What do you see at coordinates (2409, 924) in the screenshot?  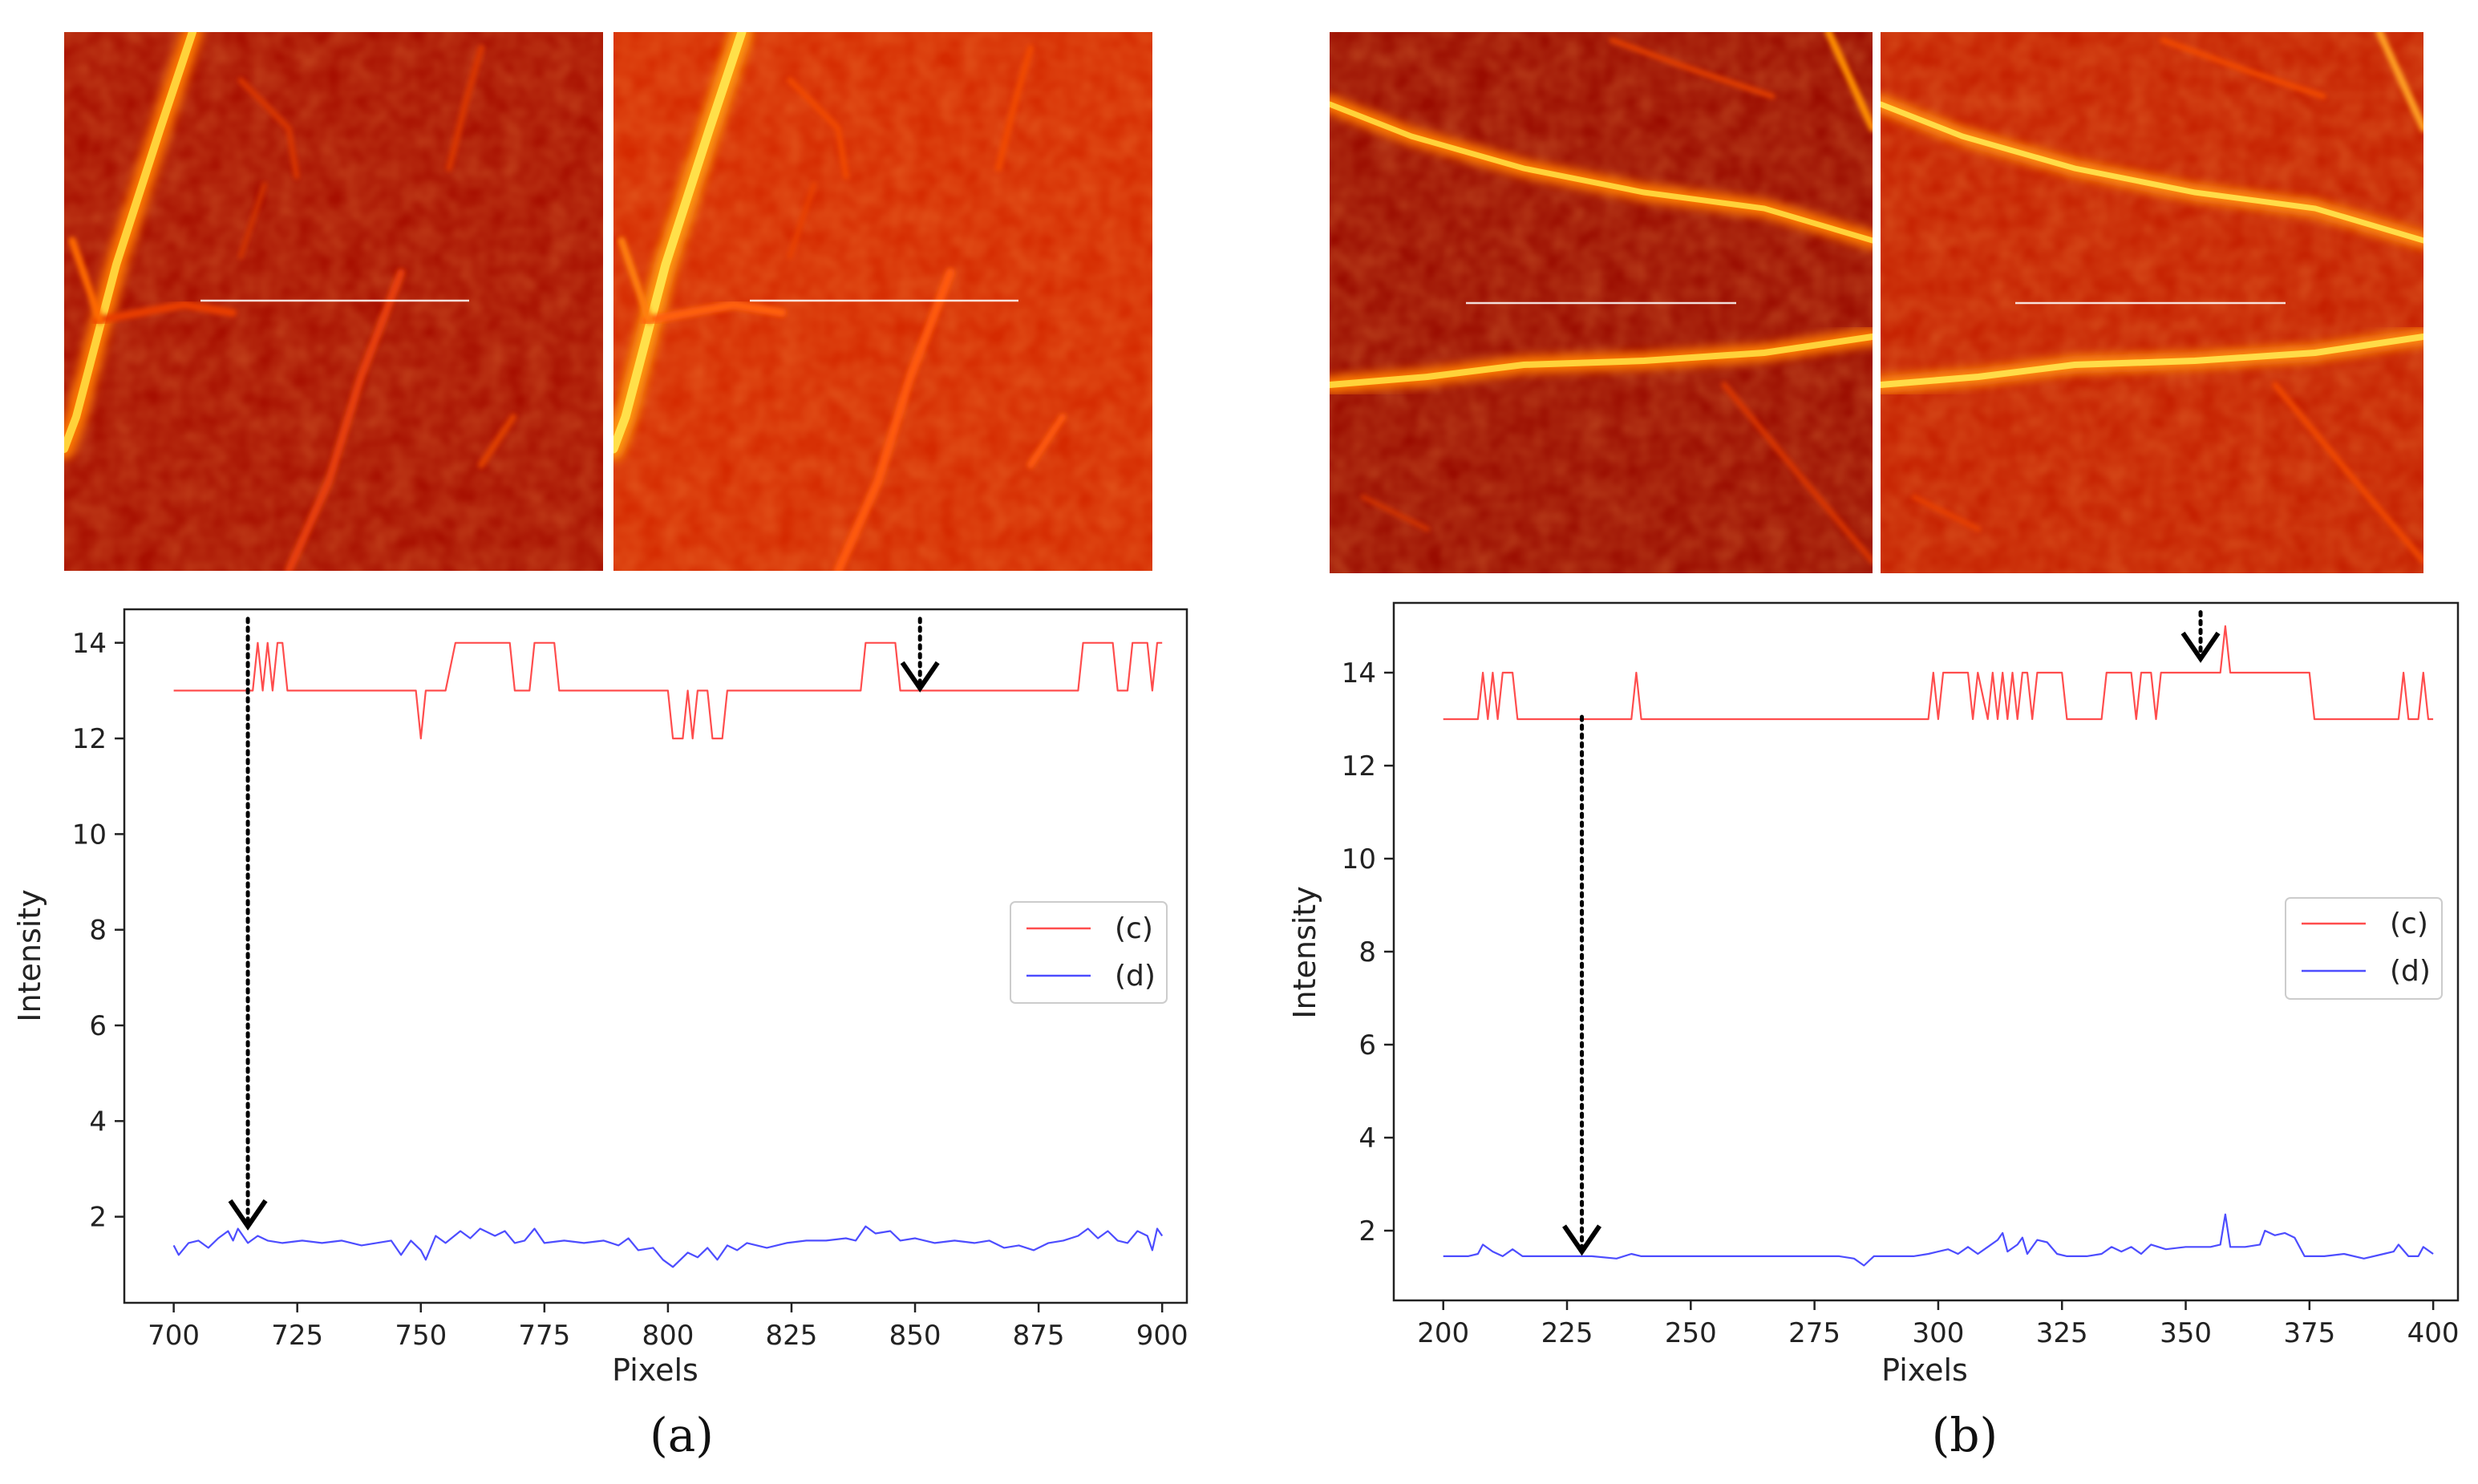 I see `legend-label-c-b: (c)` at bounding box center [2409, 924].